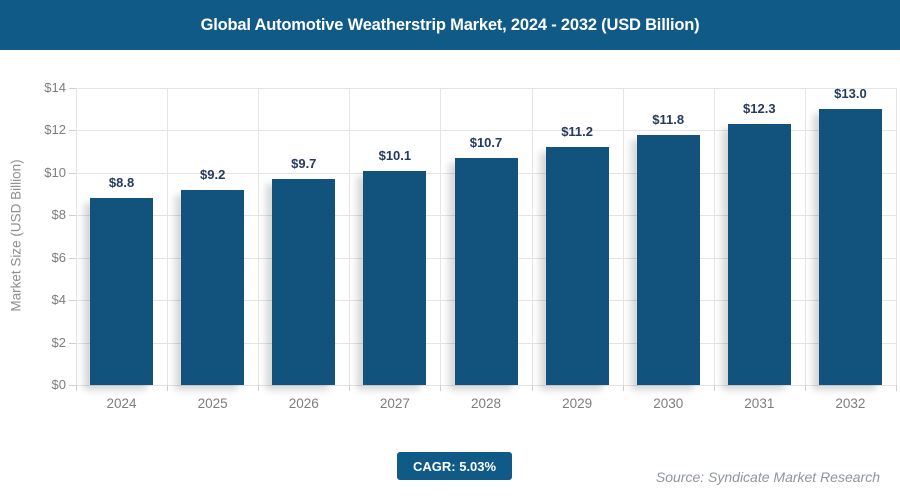 The width and height of the screenshot is (900, 500). What do you see at coordinates (486, 142) in the screenshot?
I see `bar-value-label: $10.7` at bounding box center [486, 142].